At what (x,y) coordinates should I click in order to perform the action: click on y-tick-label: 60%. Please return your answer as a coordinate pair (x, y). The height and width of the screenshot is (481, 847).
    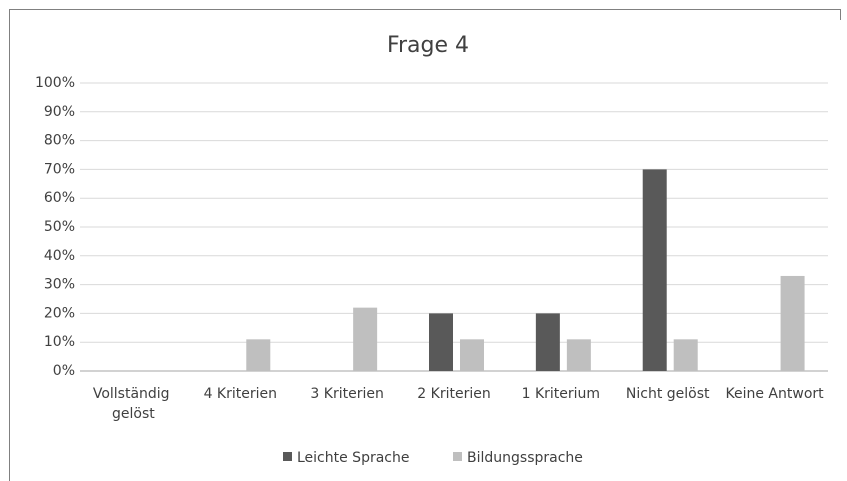
    Looking at the image, I should click on (59, 198).